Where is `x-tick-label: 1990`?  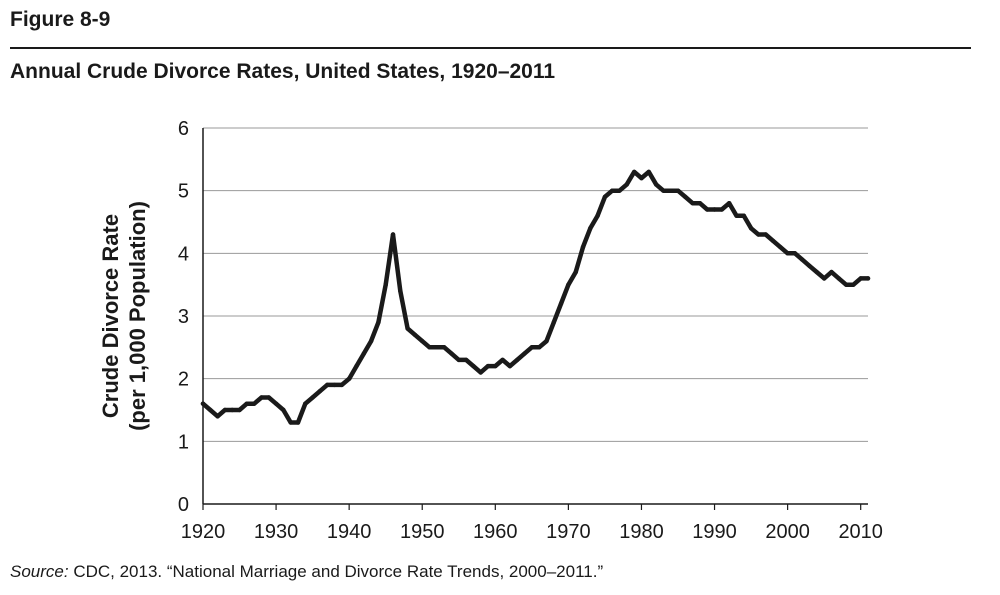
x-tick-label: 1990 is located at coordinates (714, 532).